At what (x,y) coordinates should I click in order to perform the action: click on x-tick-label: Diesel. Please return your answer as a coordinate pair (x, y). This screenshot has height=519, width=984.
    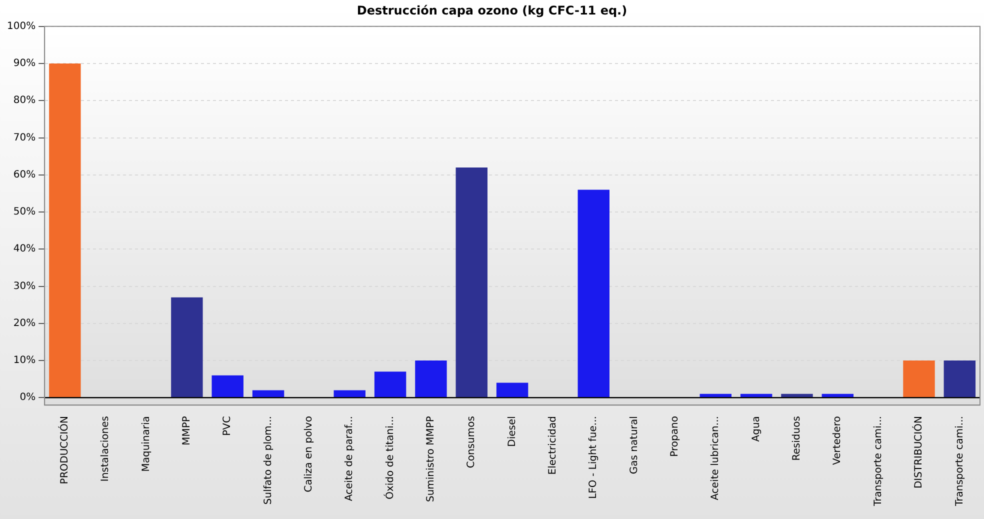
    Looking at the image, I should click on (512, 431).